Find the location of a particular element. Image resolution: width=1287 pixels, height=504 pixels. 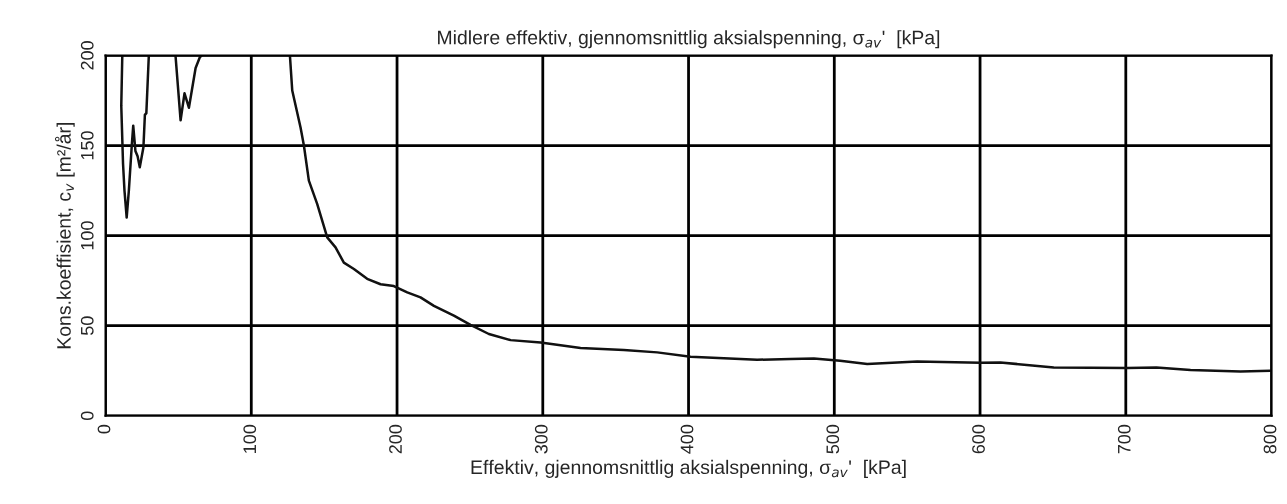

x-tick-label: 600 is located at coordinates (978, 439).